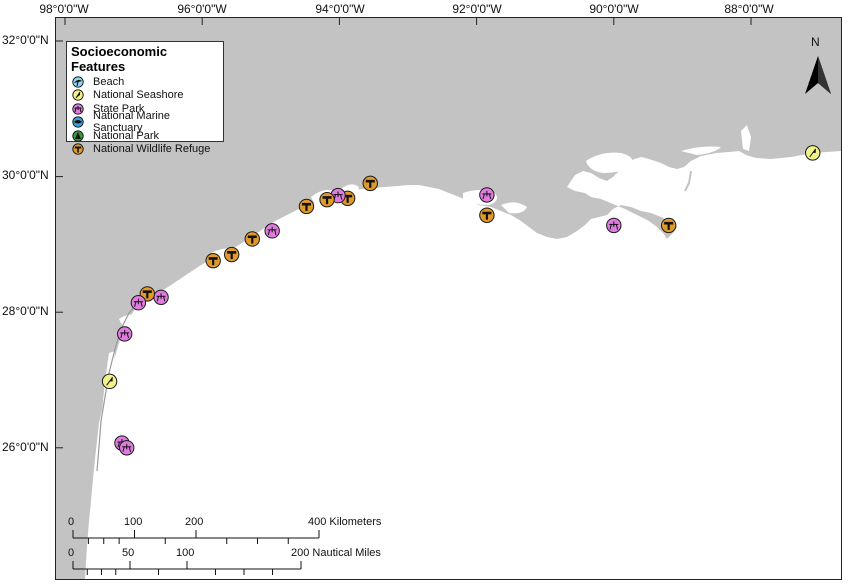 This screenshot has width=850, height=585. What do you see at coordinates (71, 522) in the screenshot?
I see `scale-km-number: 0` at bounding box center [71, 522].